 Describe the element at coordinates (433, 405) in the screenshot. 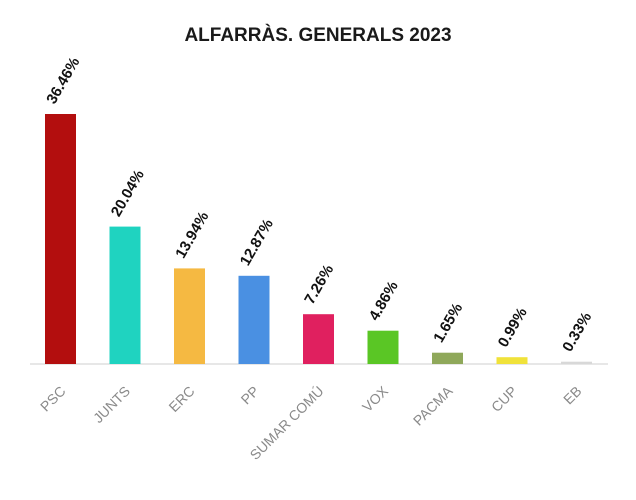

I see `category-label-6: PACMA` at that location.